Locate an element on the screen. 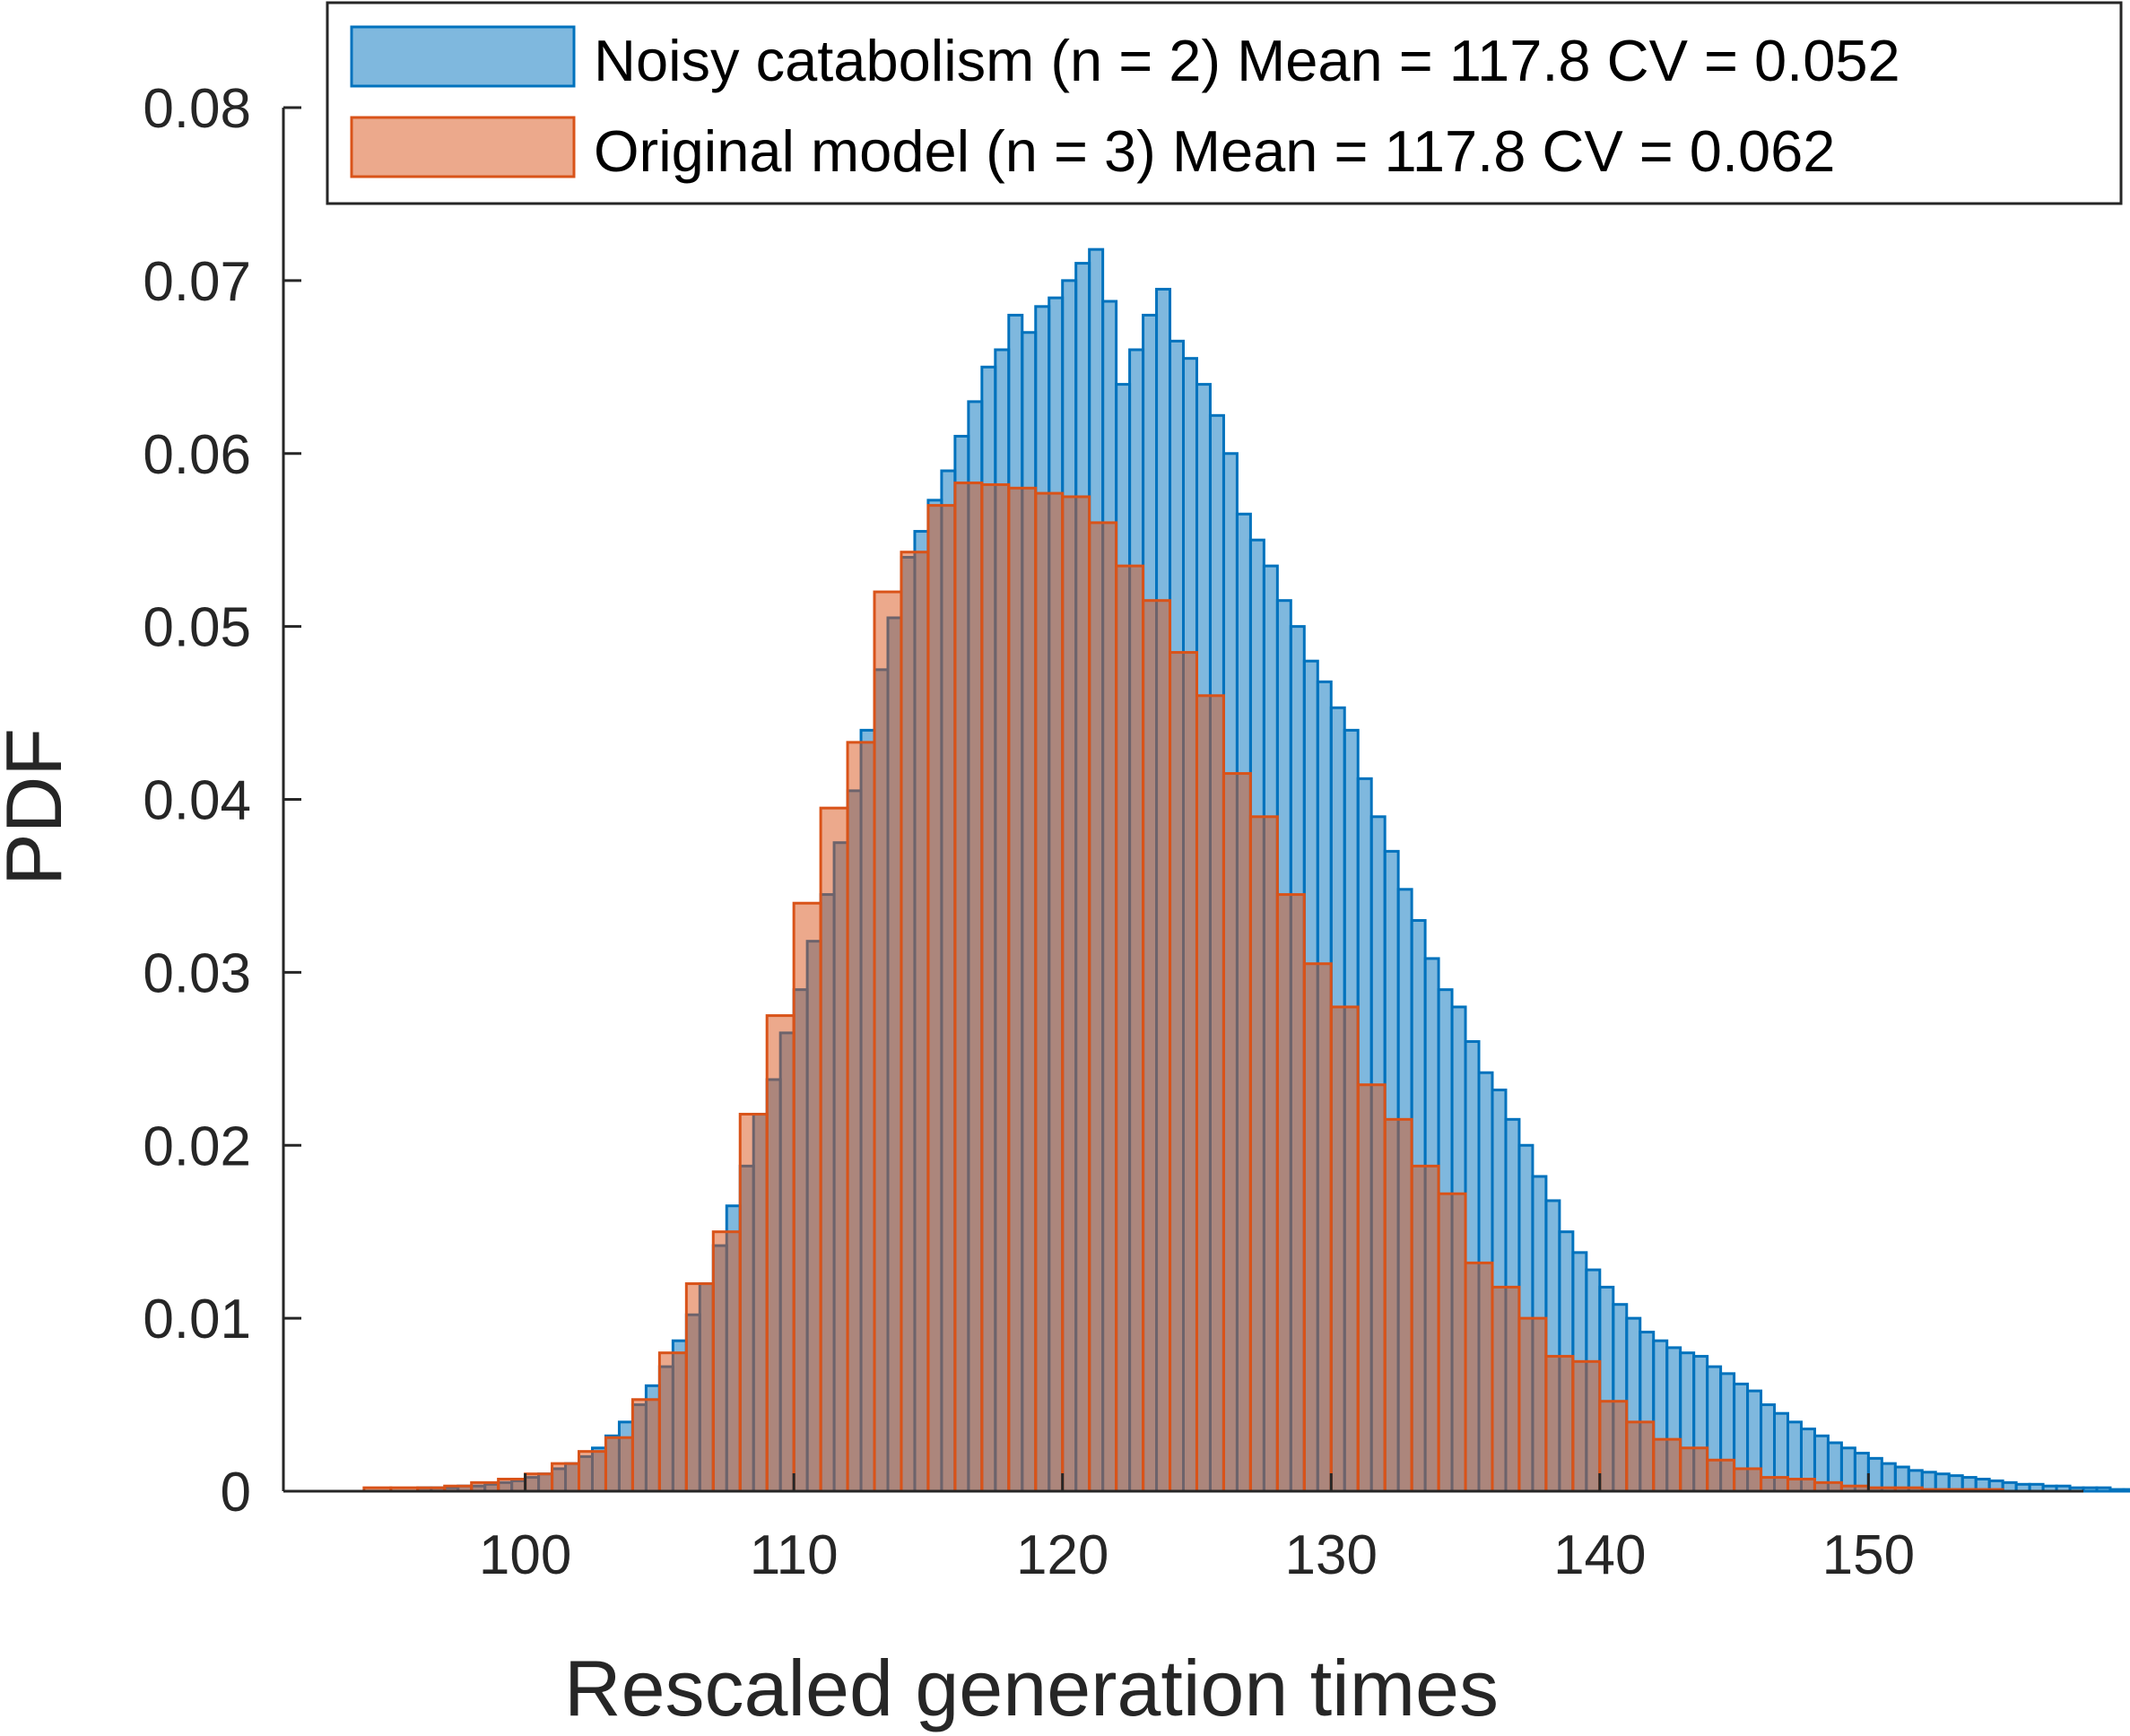  x-tick-label: 130 is located at coordinates (1331, 1555).